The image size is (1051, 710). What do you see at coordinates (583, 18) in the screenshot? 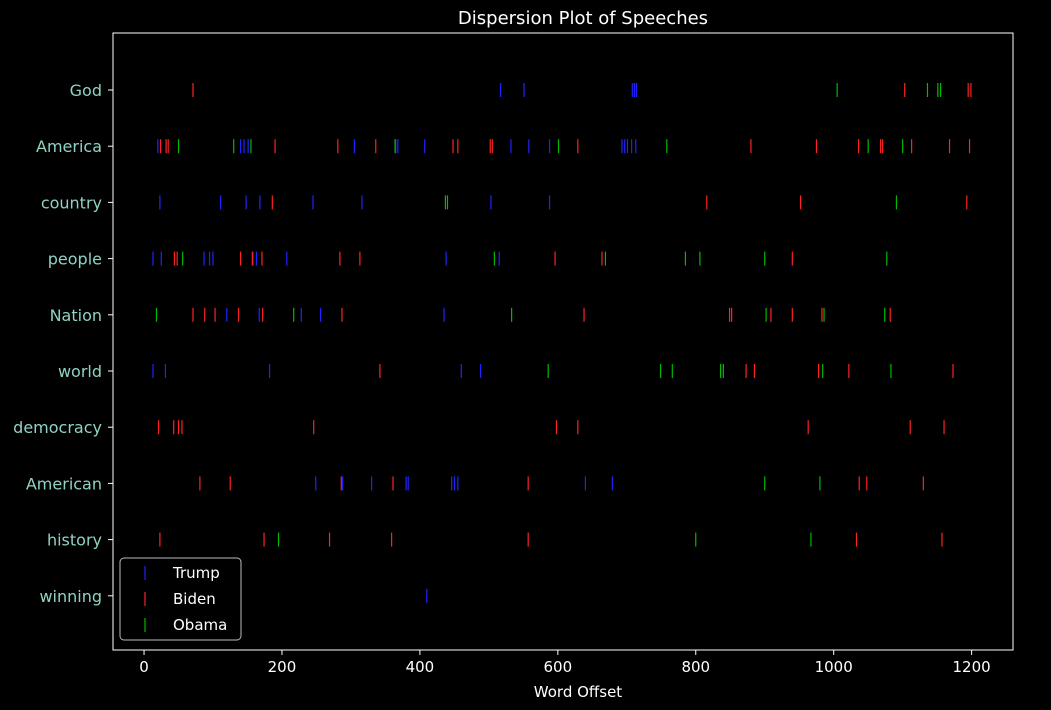
I see `chart-title: Dispersion Plot of Speeches` at bounding box center [583, 18].